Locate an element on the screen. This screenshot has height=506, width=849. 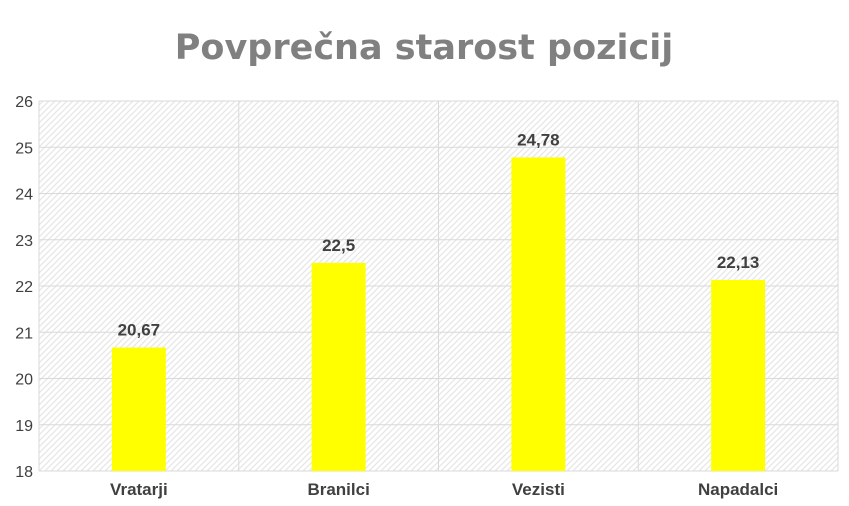
y-tick-label: 18 is located at coordinates (24, 472).